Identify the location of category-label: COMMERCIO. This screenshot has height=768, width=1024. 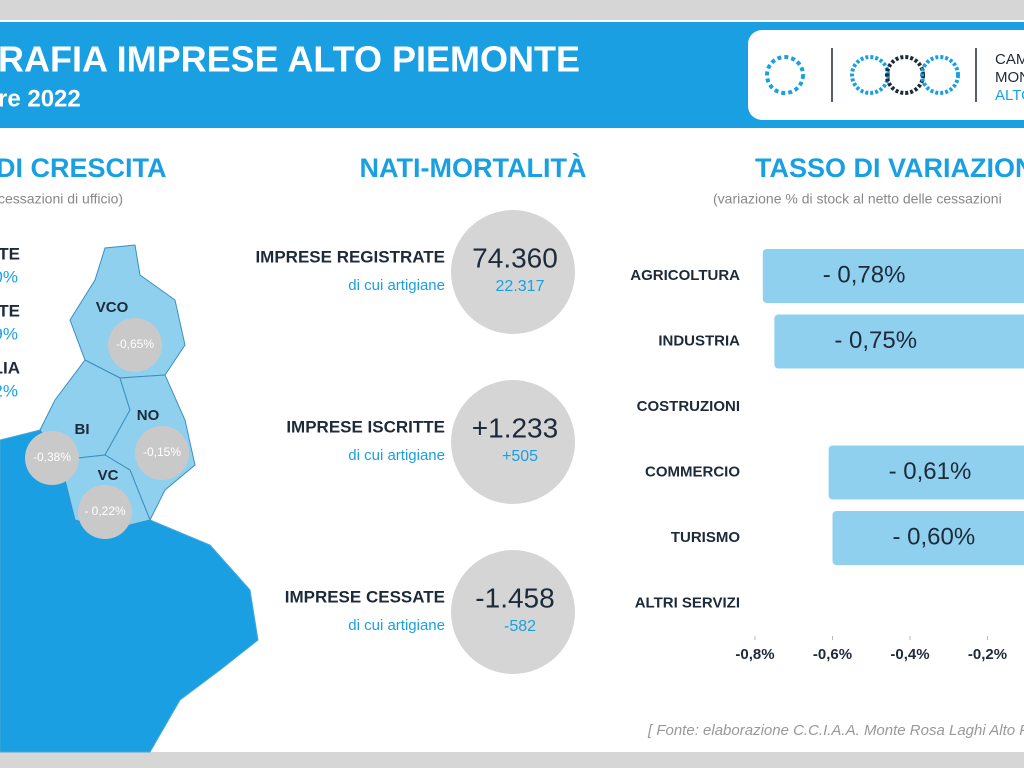
(692, 471).